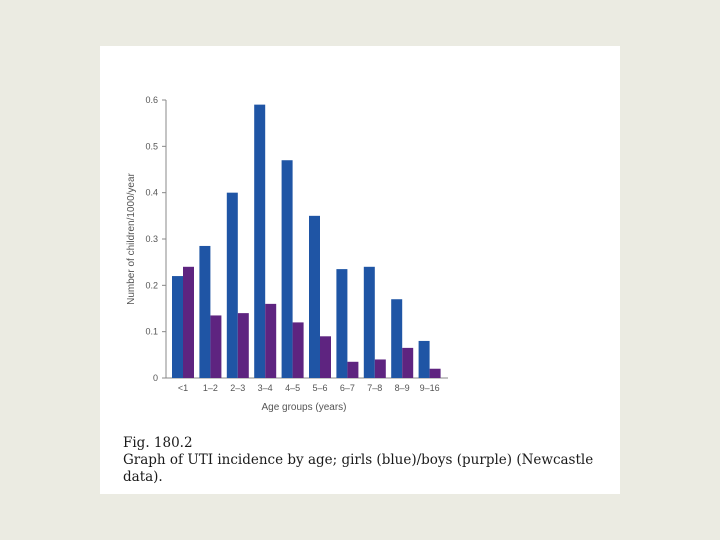 The height and width of the screenshot is (540, 720). I want to click on x-tick-label: <1, so click(183, 388).